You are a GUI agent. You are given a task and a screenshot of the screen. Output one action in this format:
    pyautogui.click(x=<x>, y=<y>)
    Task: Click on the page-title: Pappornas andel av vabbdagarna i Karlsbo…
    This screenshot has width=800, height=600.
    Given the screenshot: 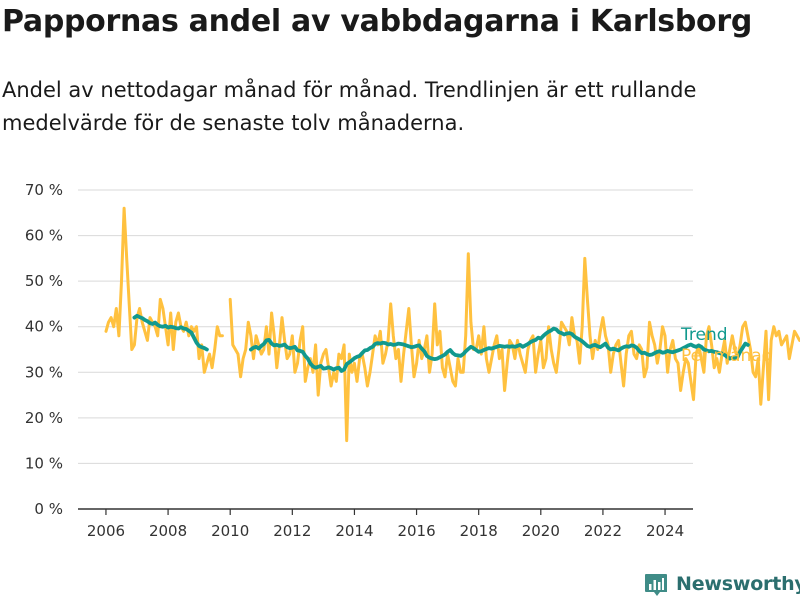 What is the action you would take?
    pyautogui.click(x=377, y=21)
    